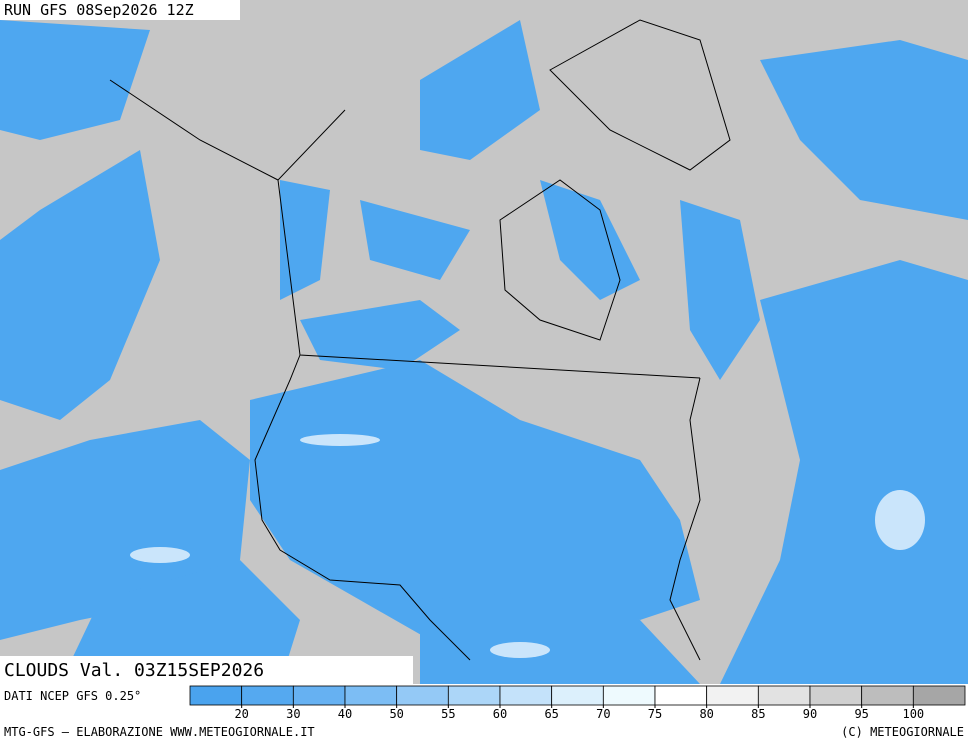 The image size is (968, 749). Describe the element at coordinates (913, 714) in the screenshot. I see `tick-label: 100` at that location.